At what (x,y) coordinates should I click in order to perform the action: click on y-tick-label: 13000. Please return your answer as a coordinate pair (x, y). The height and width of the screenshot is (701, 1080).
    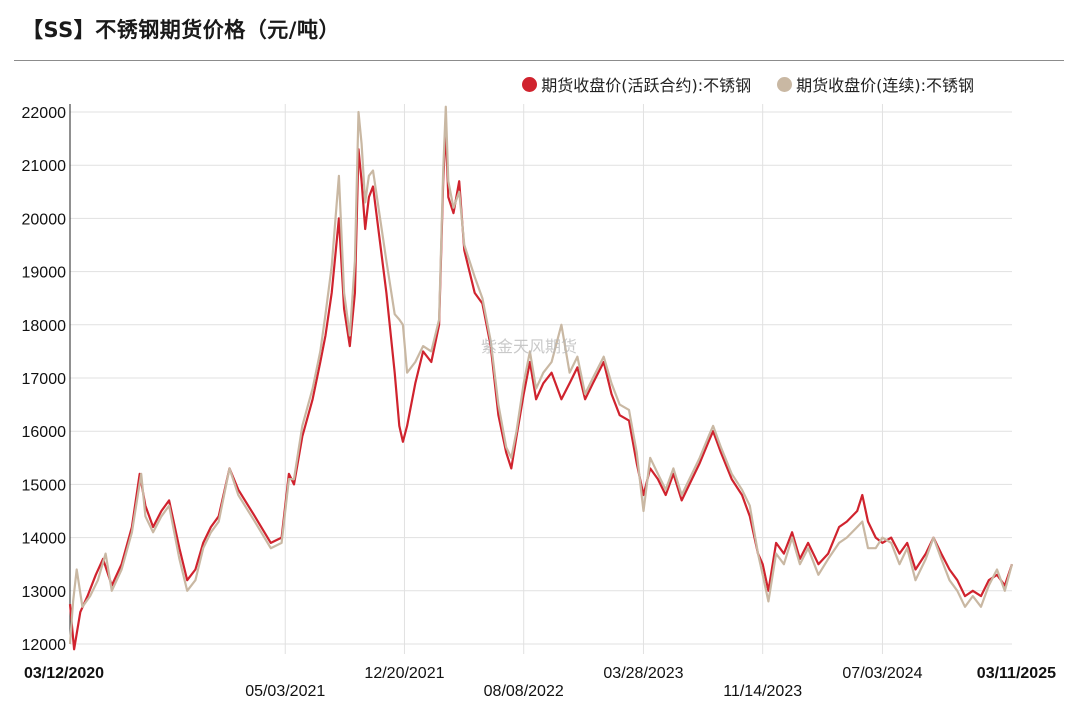
    Looking at the image, I should click on (44, 592).